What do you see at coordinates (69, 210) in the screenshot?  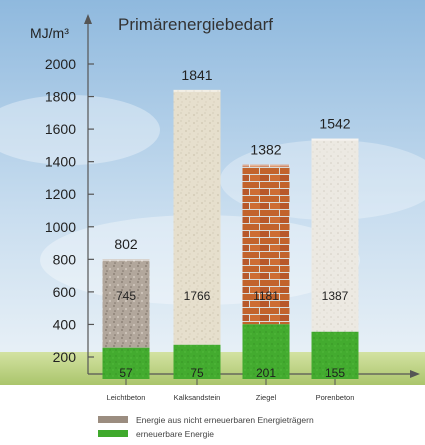 I see `y-ticks: 200 400 600 800 1000 1200 1400 1600 1800 2000` at bounding box center [69, 210].